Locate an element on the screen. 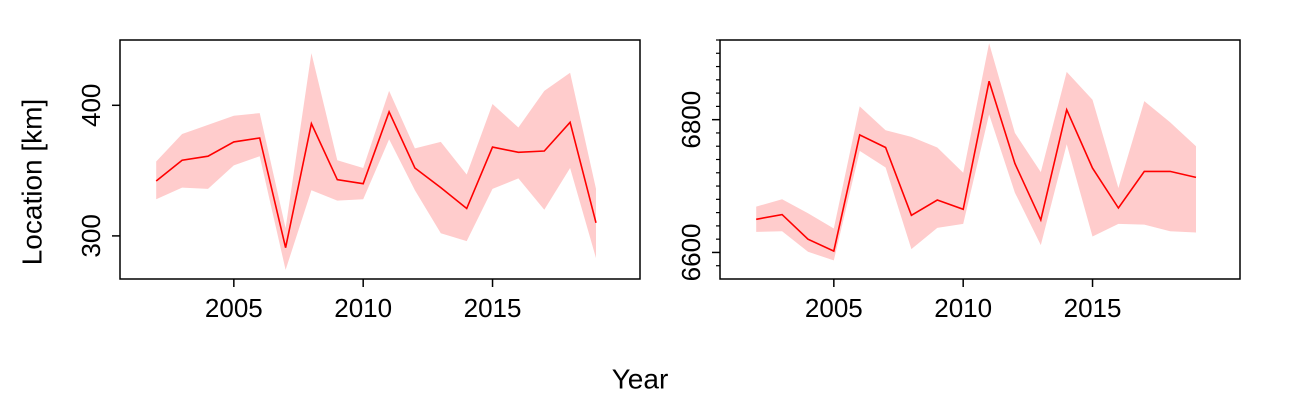 This screenshot has height=400, width=1300. y-tick-label: 6600 is located at coordinates (691, 252).